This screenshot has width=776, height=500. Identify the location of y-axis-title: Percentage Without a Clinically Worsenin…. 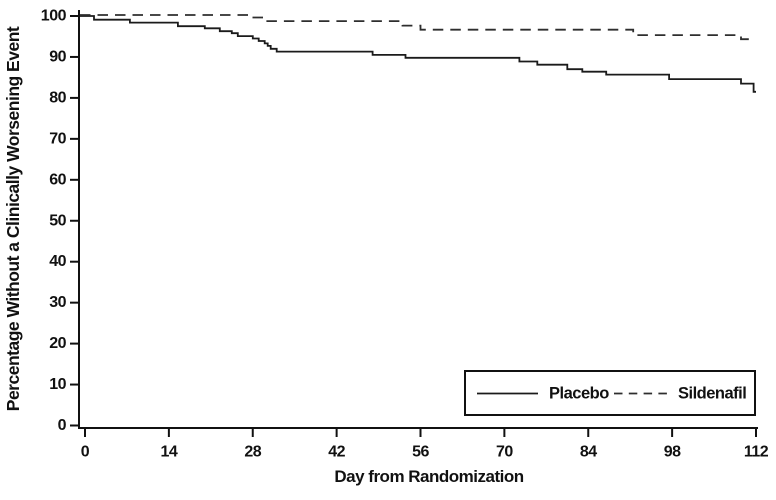
(13, 218).